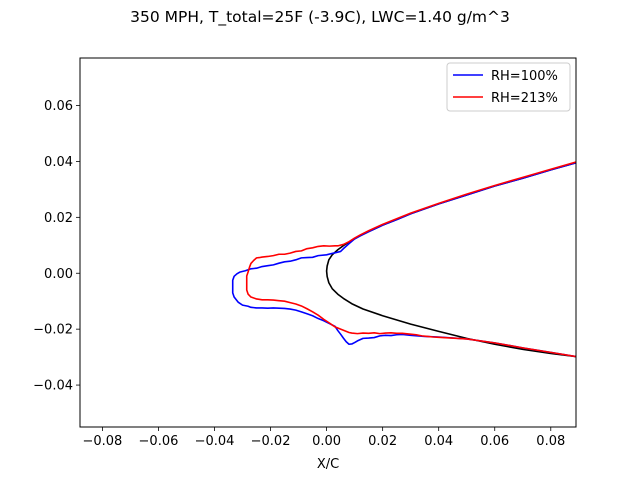  Describe the element at coordinates (550, 441) in the screenshot. I see `x-tick-label: 0.08` at that location.